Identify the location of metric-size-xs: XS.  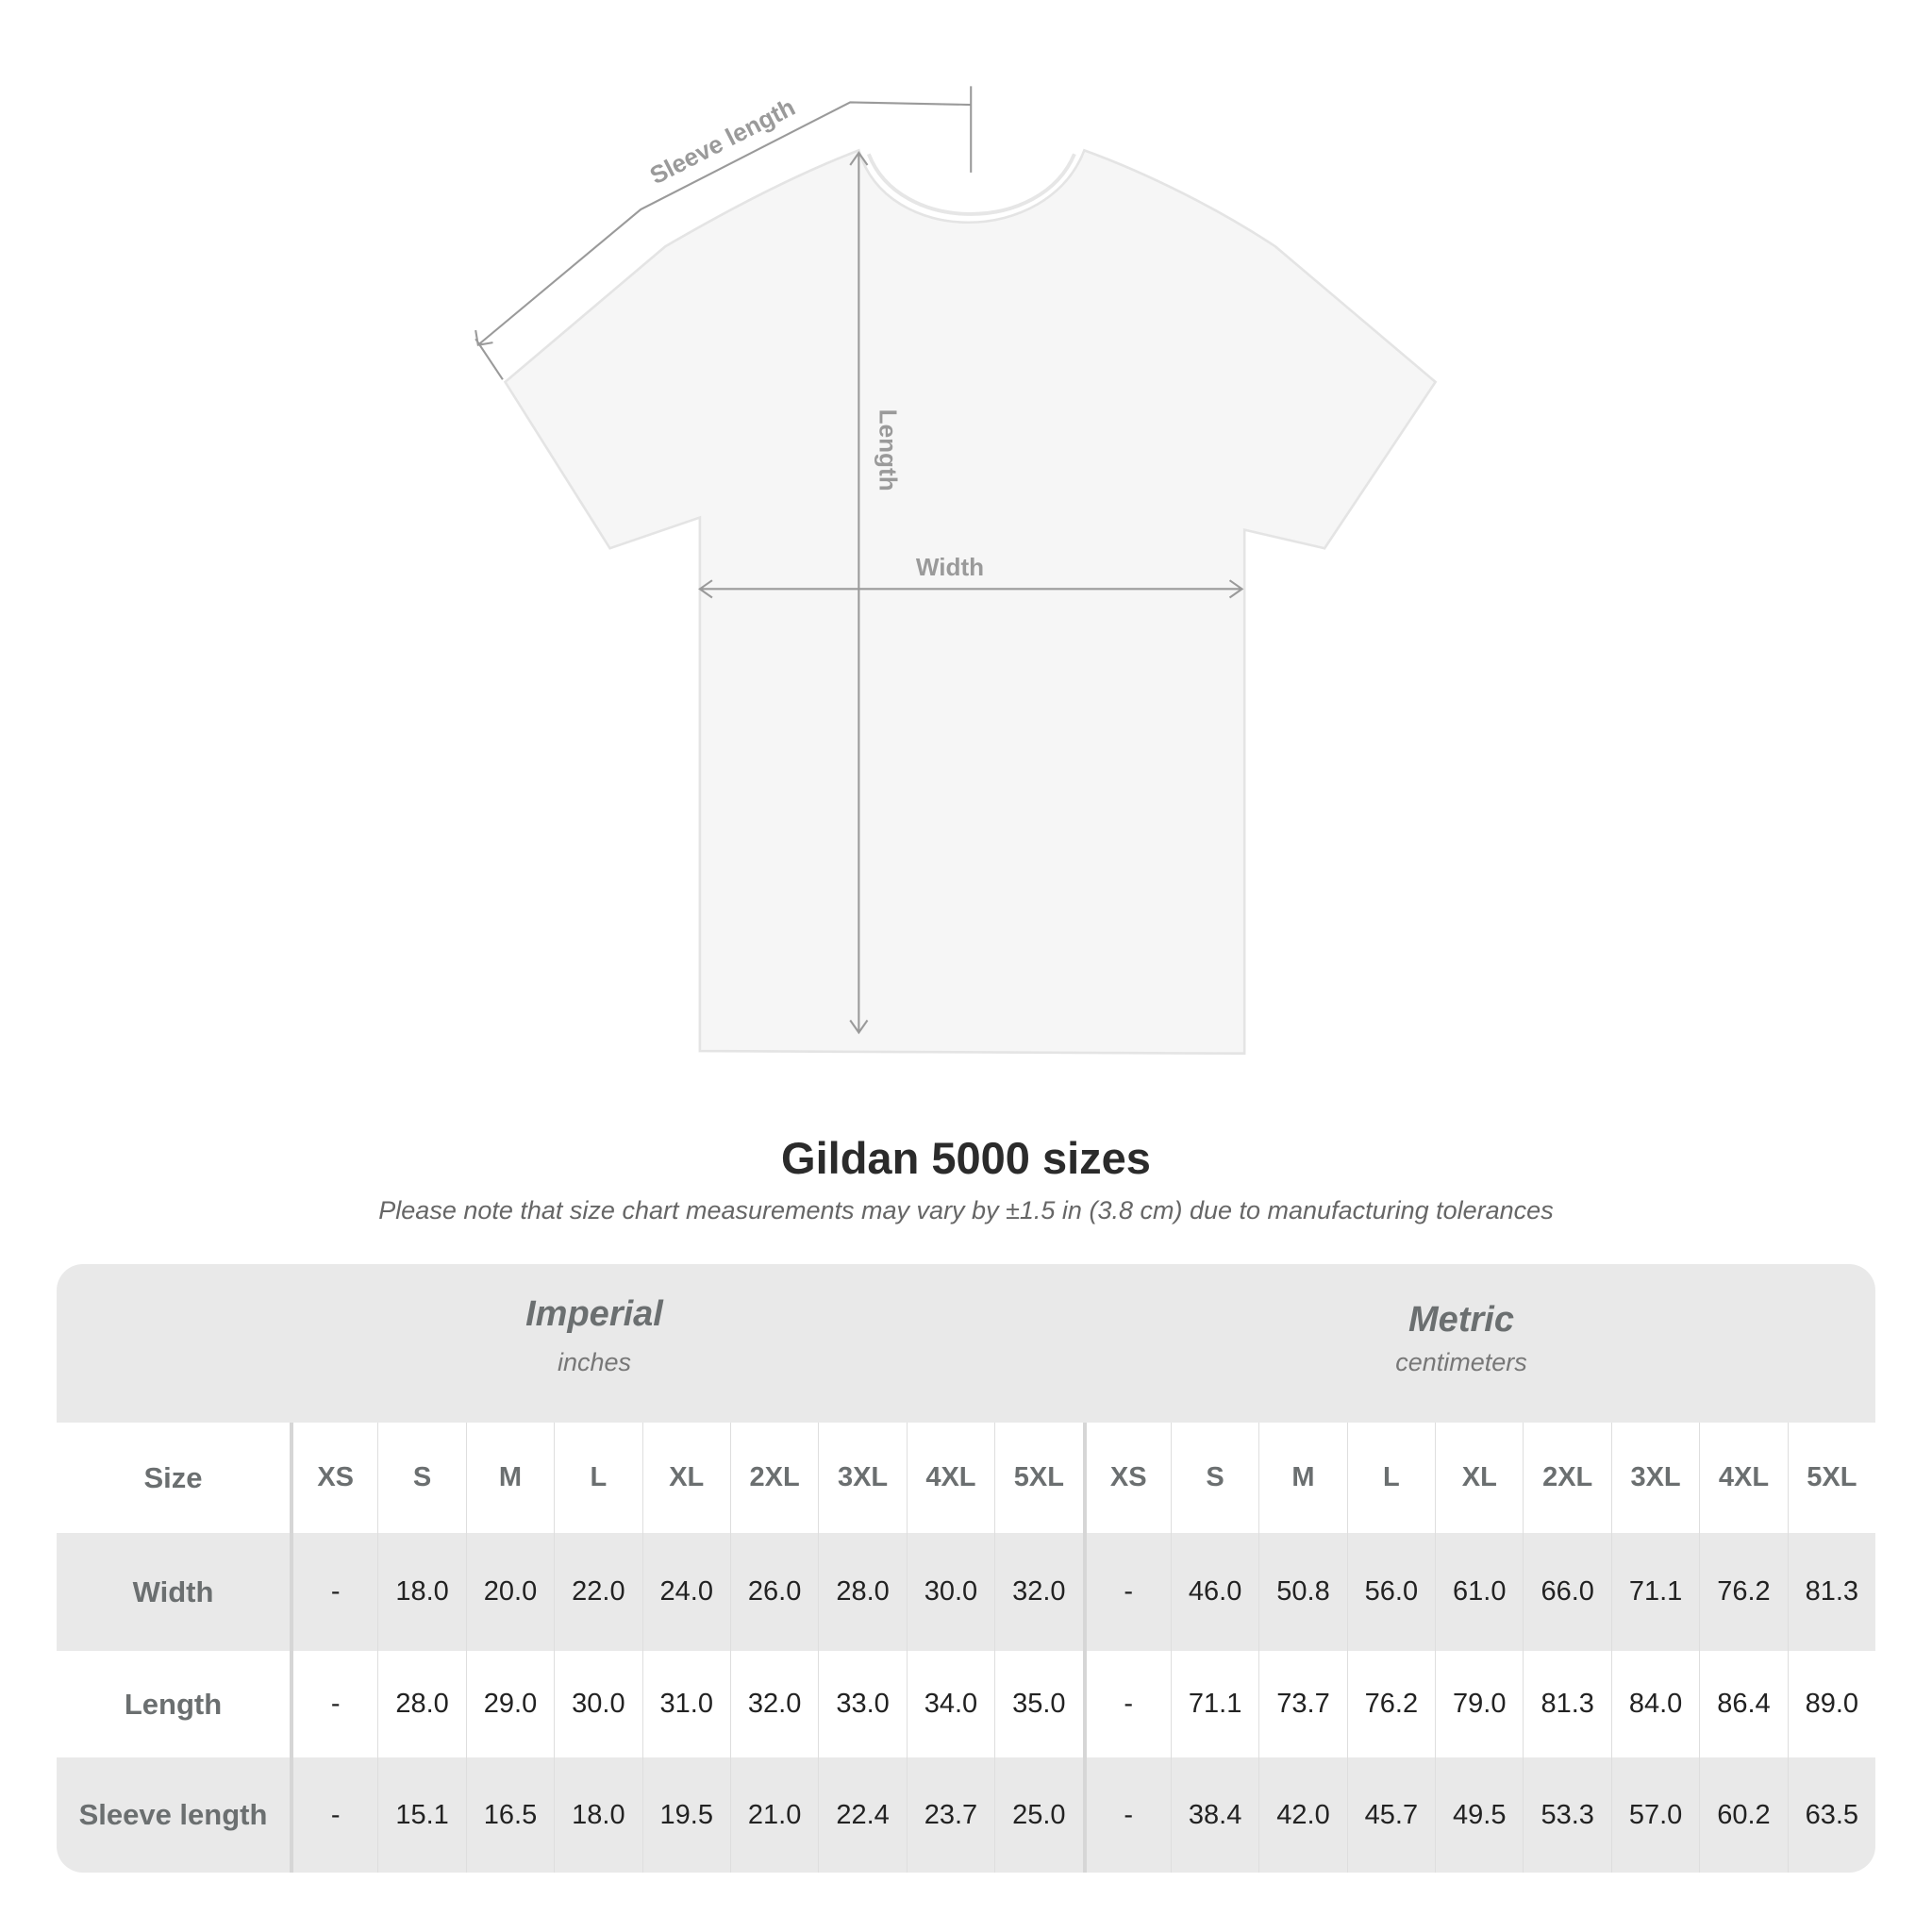
(1126, 1478).